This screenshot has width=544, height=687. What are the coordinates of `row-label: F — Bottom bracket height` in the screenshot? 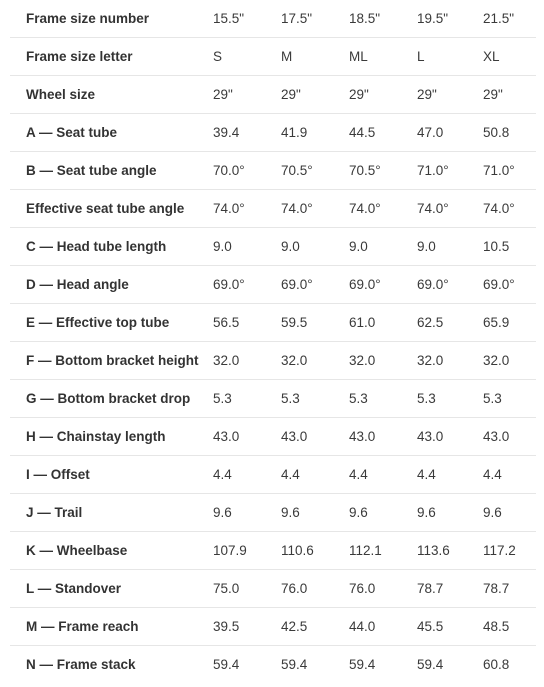 It's located at (111, 360).